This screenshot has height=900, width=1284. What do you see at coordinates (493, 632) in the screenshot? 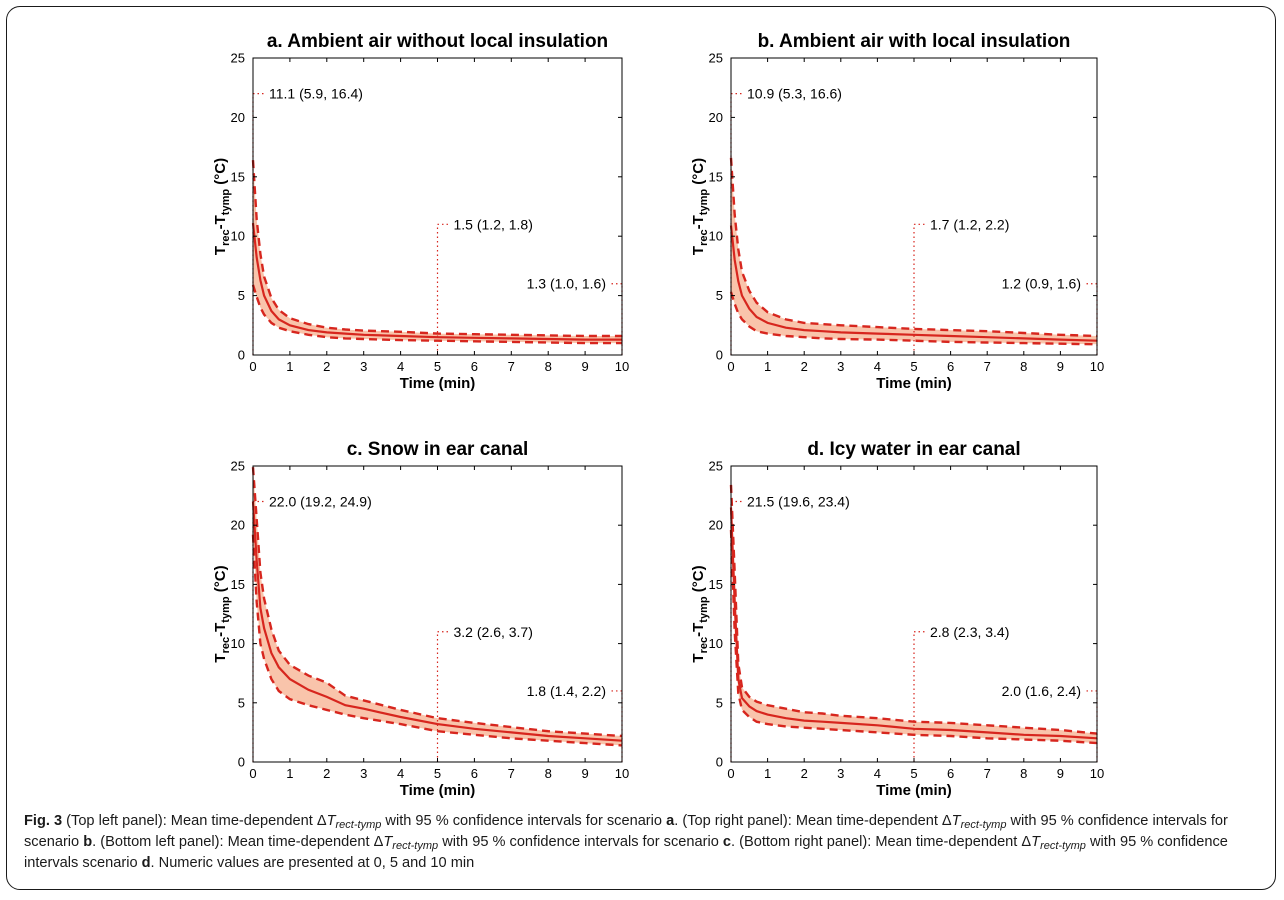
I see `annotation-label: 3.2 (2.6, 3.7)` at bounding box center [493, 632].